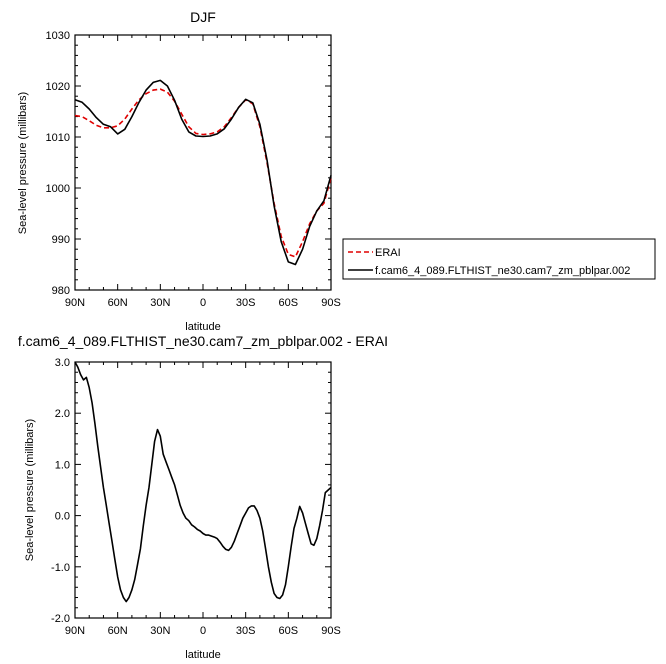 The height and width of the screenshot is (664, 666). What do you see at coordinates (62, 414) in the screenshot?
I see `y-tick-label: 2.0` at bounding box center [62, 414].